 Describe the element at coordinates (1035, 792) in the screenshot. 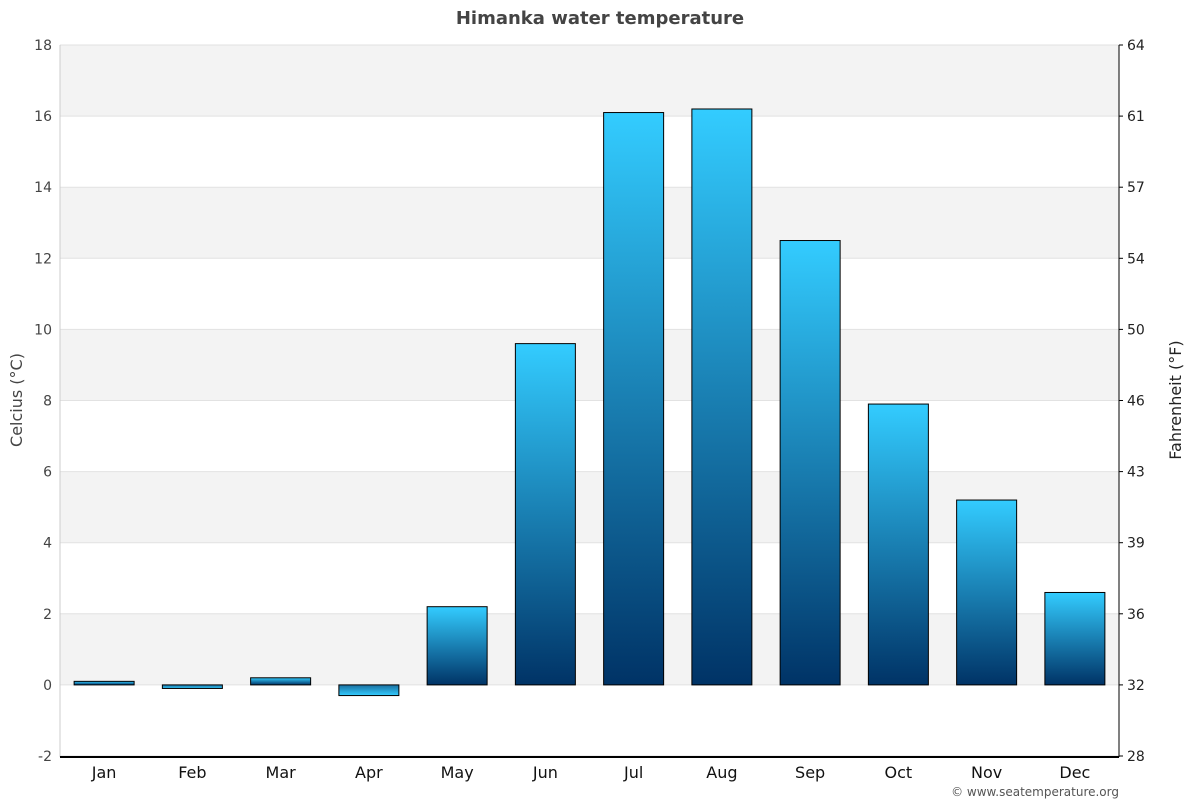

I see `credit: © www.seatemperature.org` at that location.